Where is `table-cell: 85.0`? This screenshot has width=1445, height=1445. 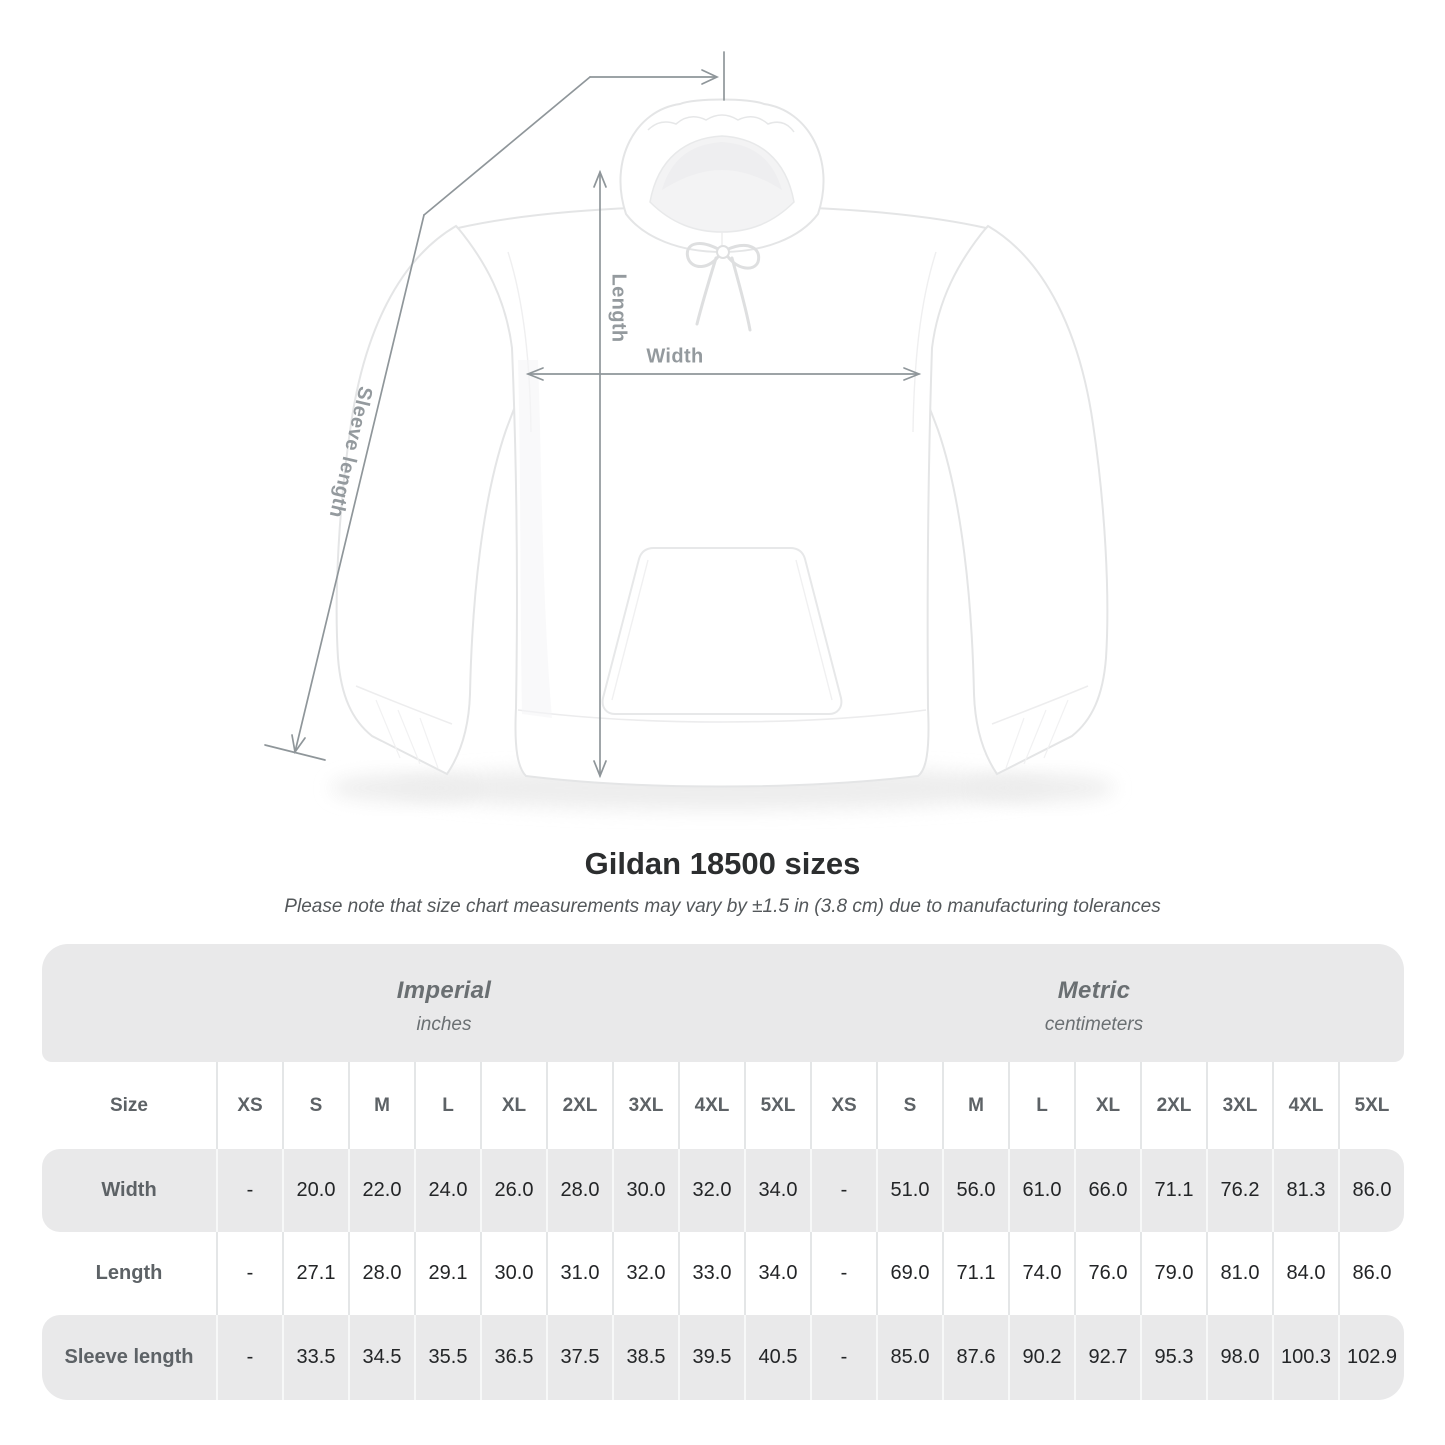 table-cell: 85.0 is located at coordinates (909, 1357).